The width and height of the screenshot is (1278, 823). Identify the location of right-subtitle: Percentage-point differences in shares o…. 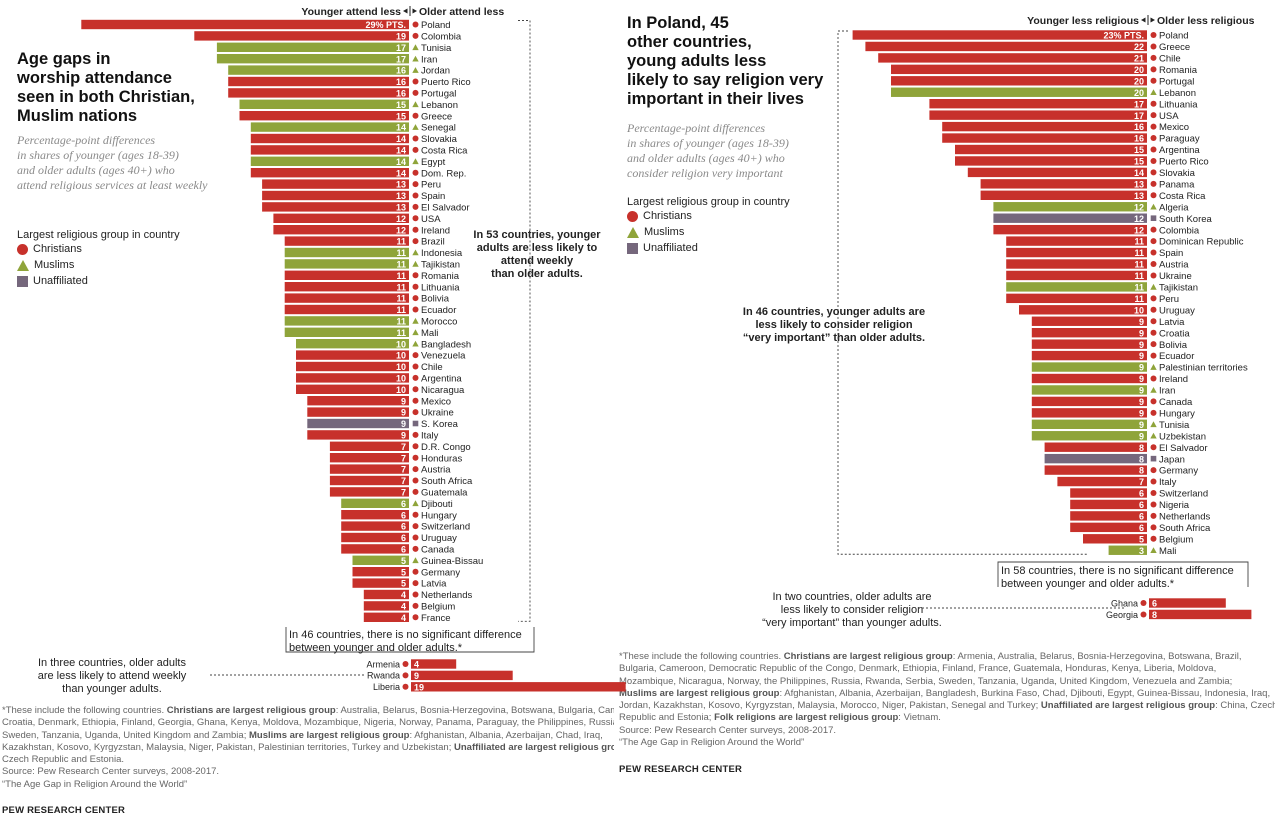
(708, 150).